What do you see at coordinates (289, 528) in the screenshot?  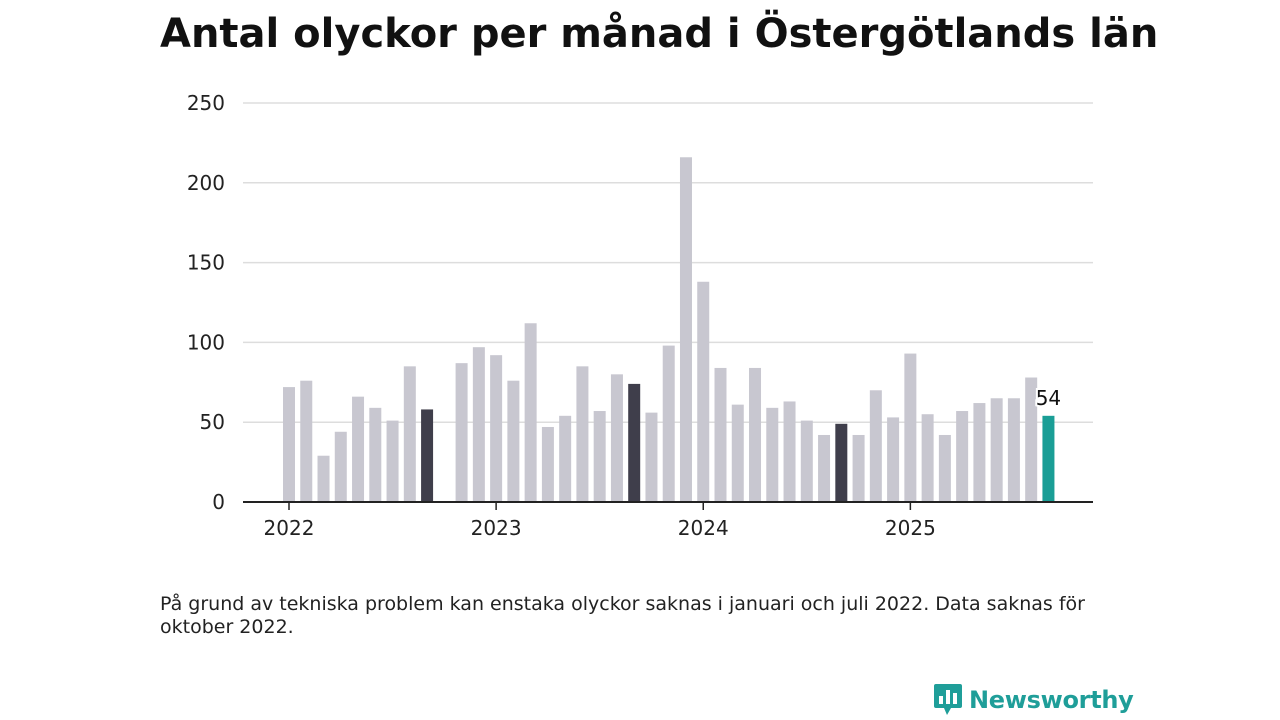 I see `x-tick-label: 2022` at bounding box center [289, 528].